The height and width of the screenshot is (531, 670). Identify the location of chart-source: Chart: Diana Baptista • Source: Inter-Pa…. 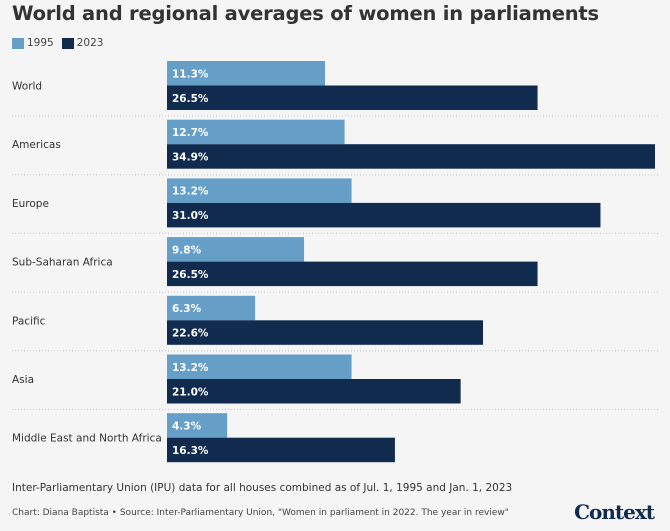
(260, 513).